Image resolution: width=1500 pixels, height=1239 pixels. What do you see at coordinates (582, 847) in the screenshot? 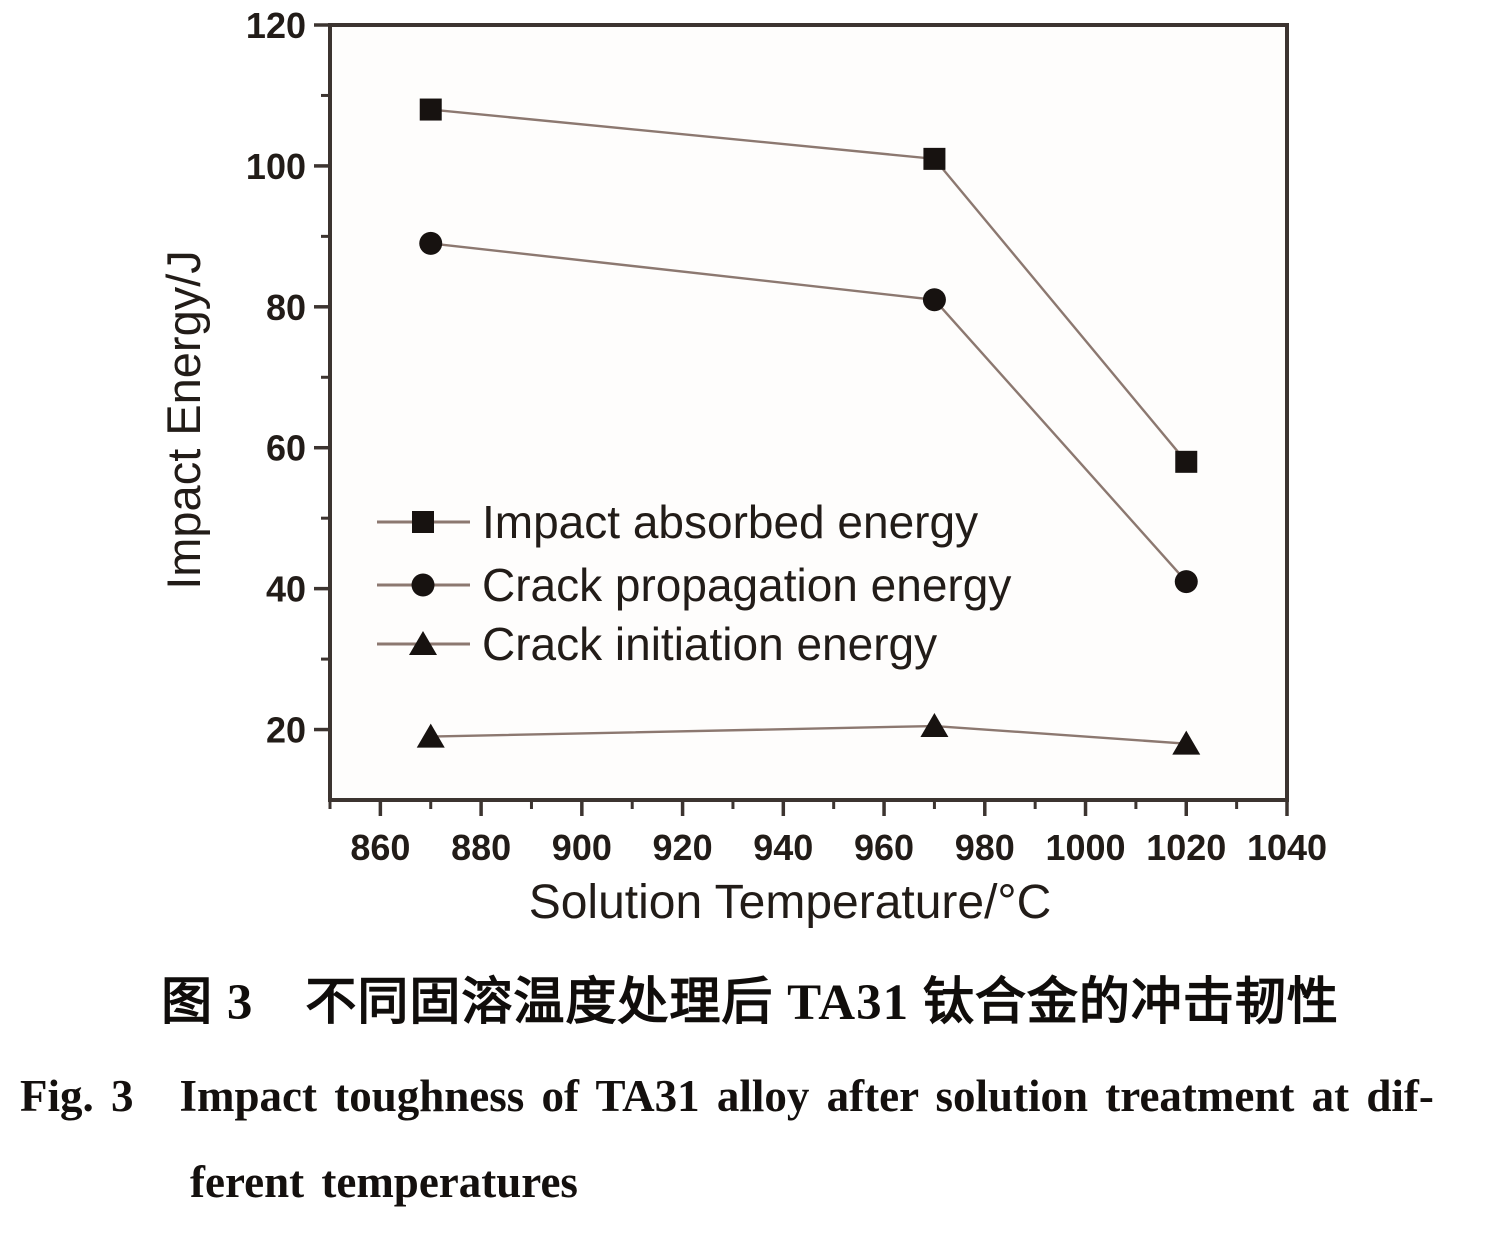
I see `x-tick-label: 900` at bounding box center [582, 847].